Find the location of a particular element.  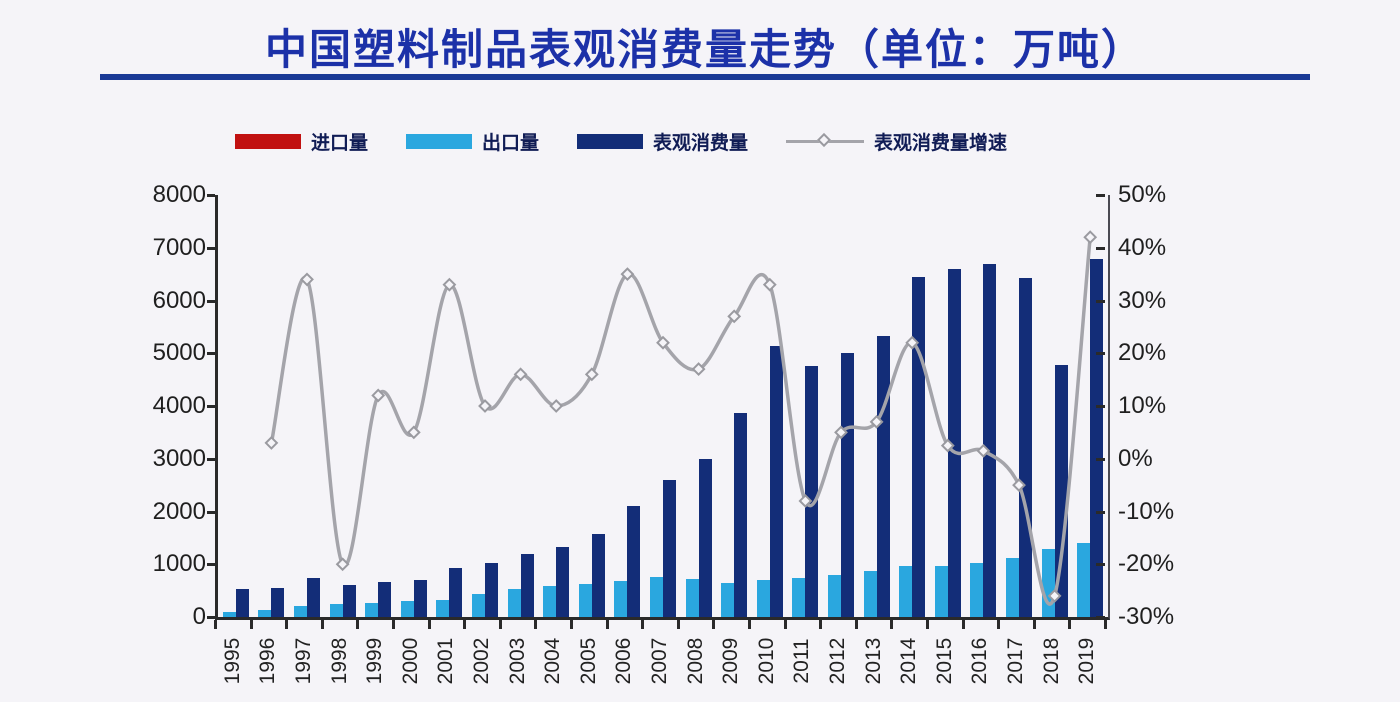

x-axis-label-2017: 2017 is located at coordinates (1015, 661).